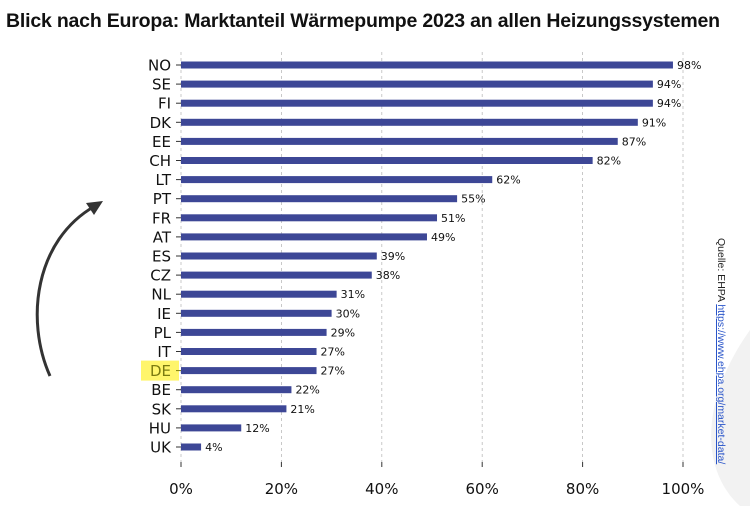 This screenshot has height=506, width=750. What do you see at coordinates (160, 428) in the screenshot?
I see `y-tick-label: HU` at bounding box center [160, 428].